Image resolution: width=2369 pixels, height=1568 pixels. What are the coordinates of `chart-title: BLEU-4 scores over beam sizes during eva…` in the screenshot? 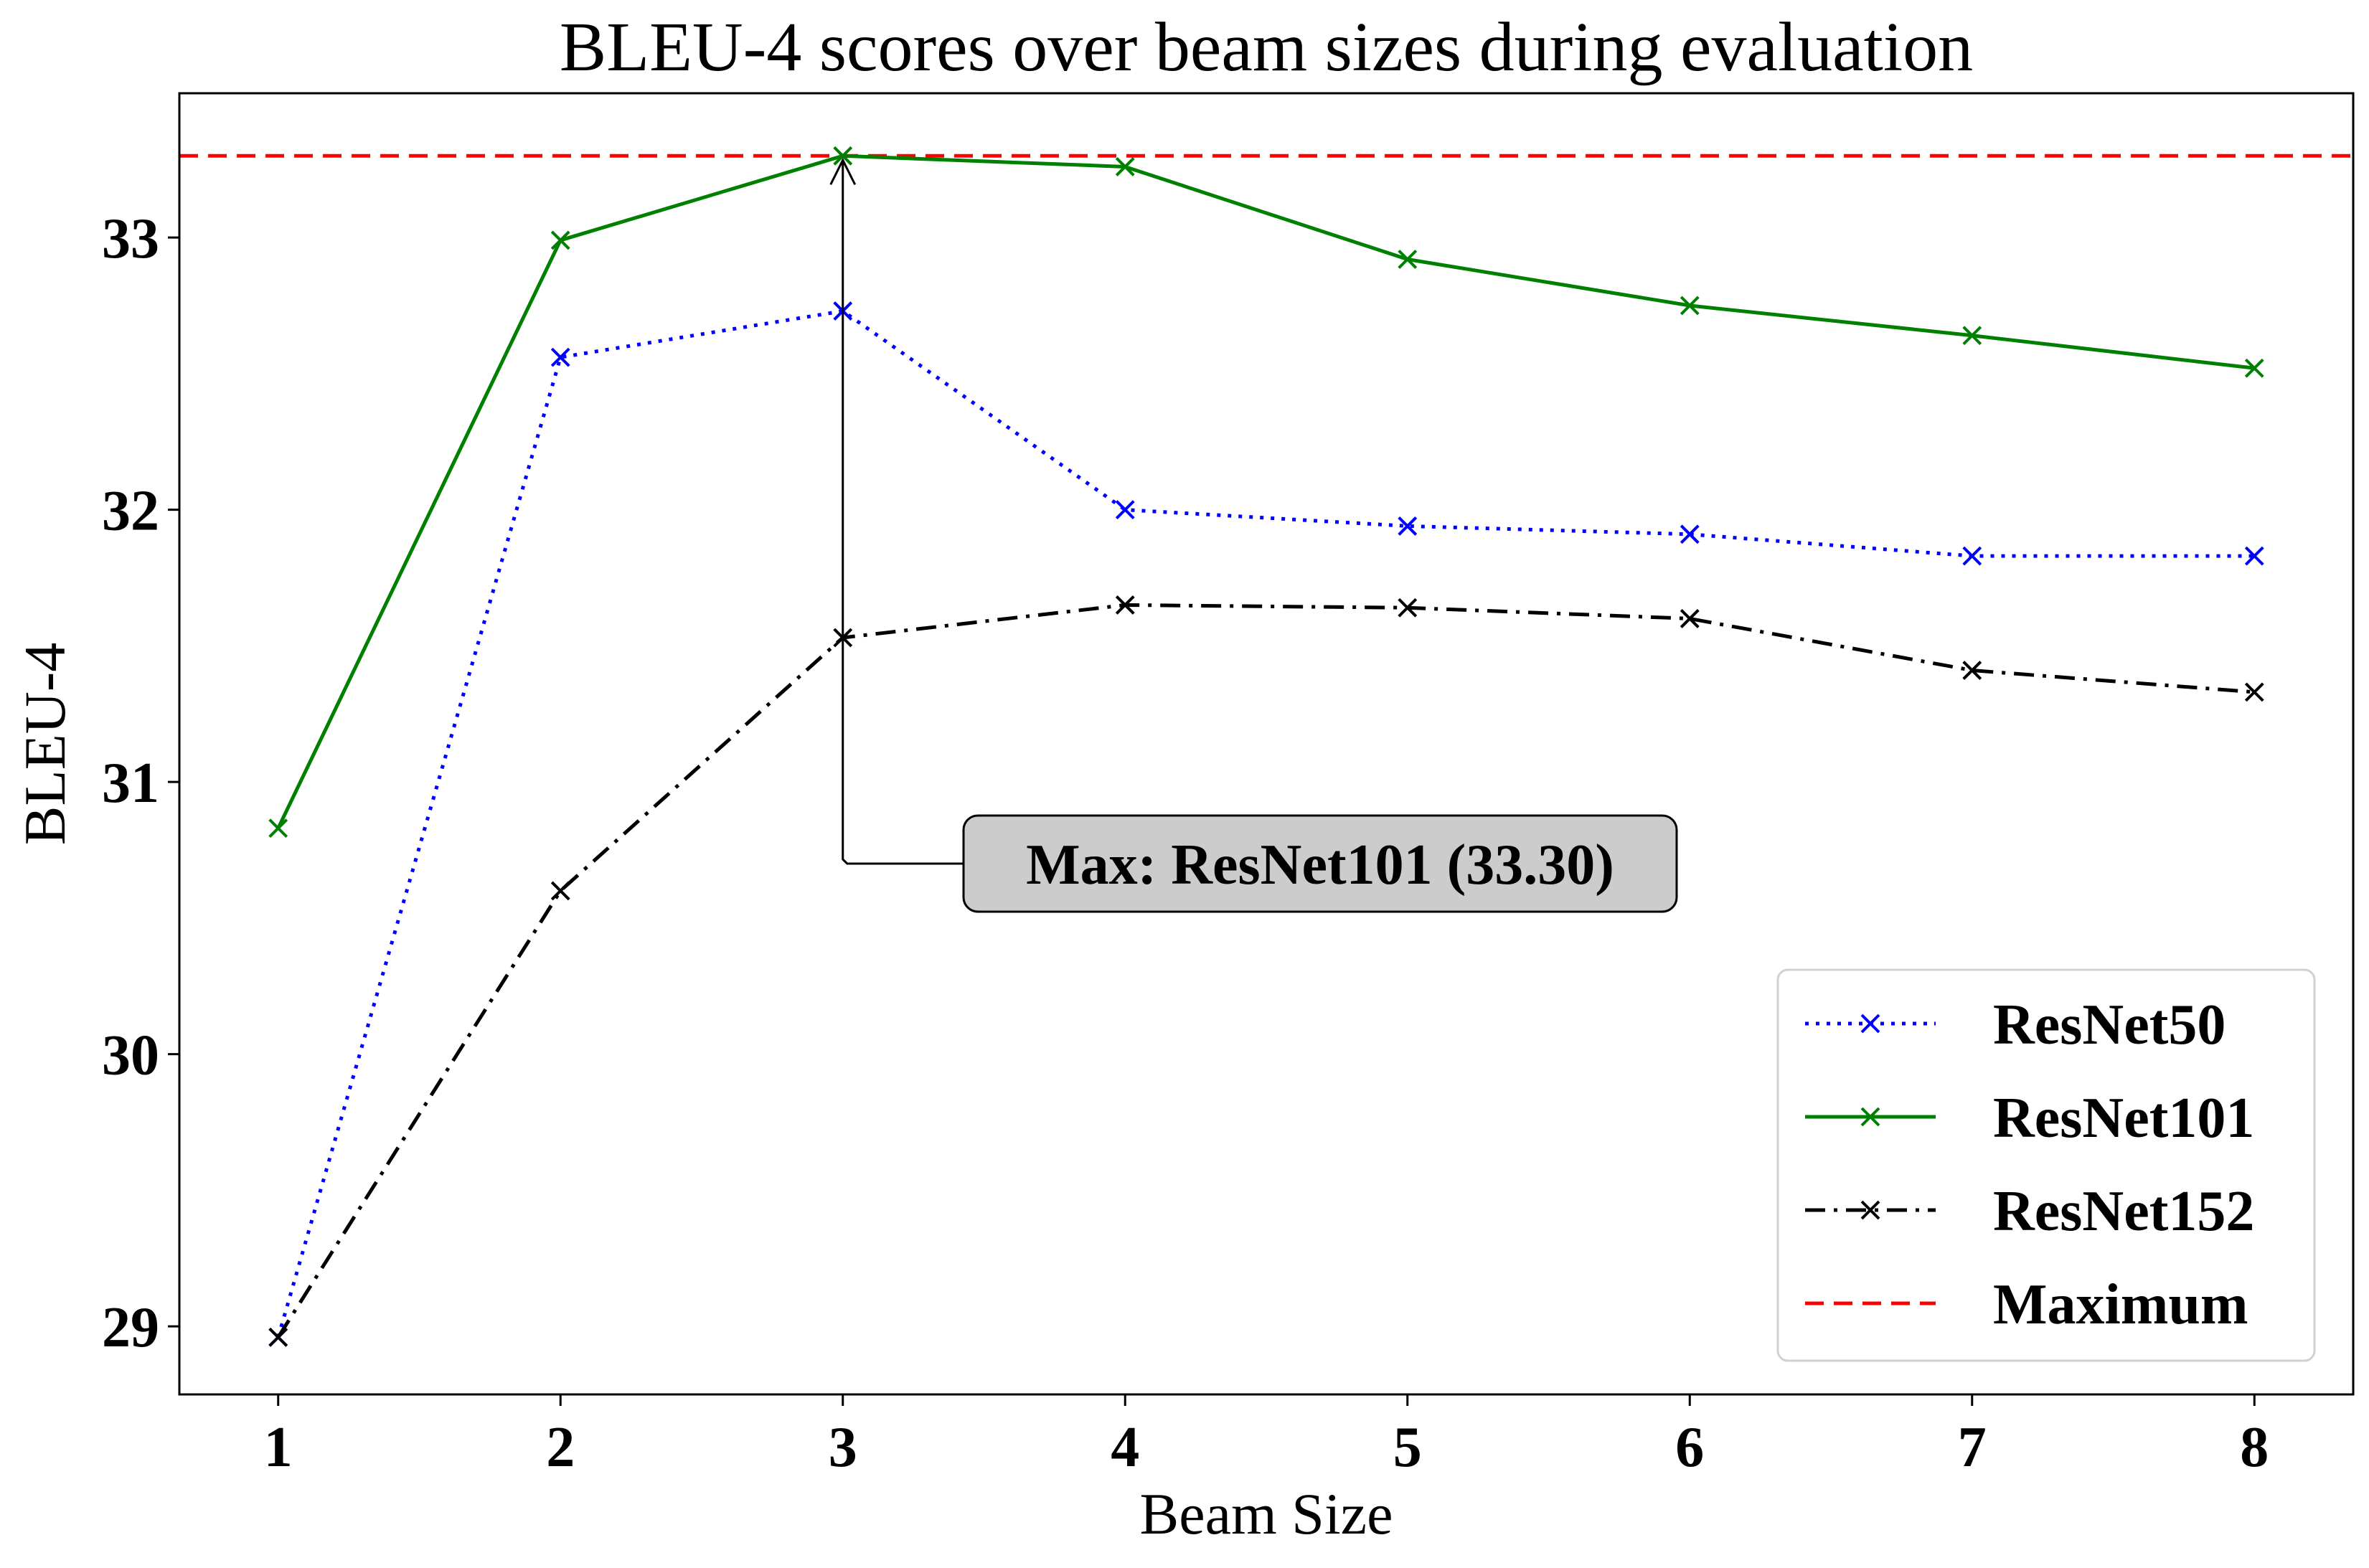 It's located at (1266, 47).